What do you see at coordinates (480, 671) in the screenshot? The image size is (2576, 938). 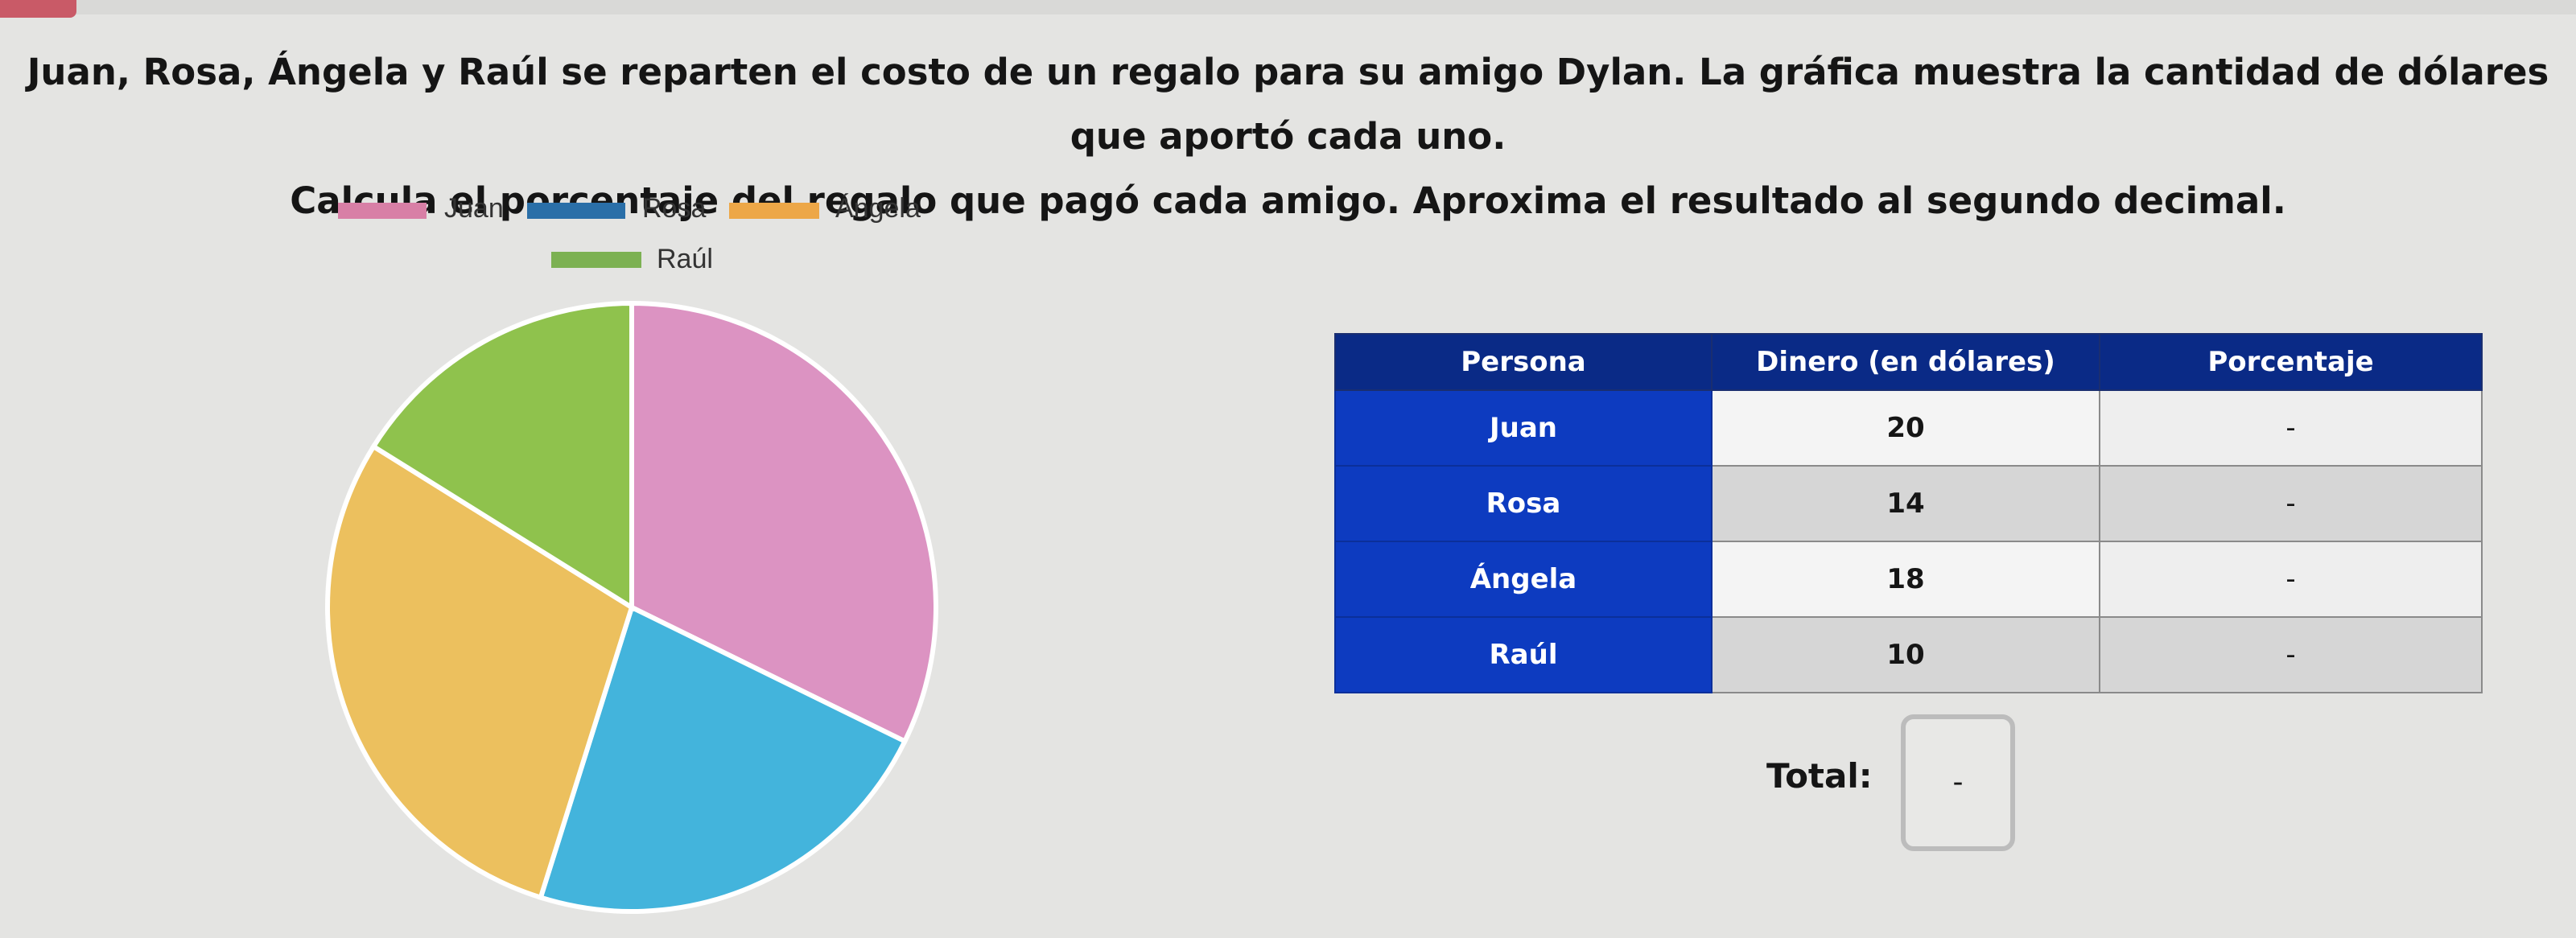 I see `pie-slice-angela` at bounding box center [480, 671].